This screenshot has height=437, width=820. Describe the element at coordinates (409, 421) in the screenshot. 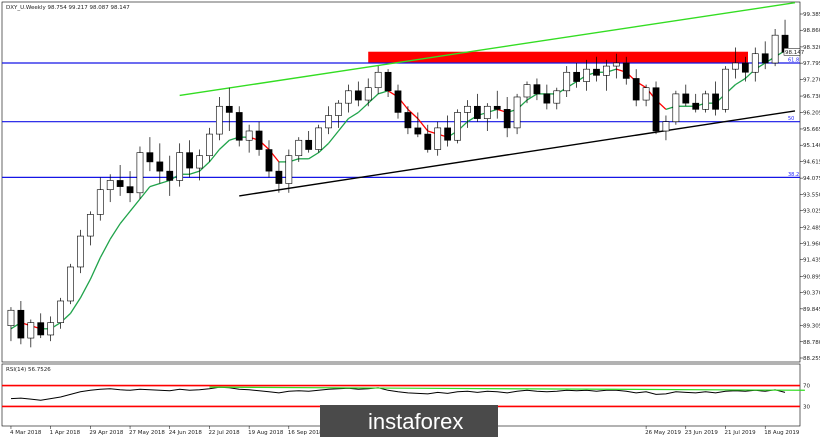

I see `watermark-background` at that location.